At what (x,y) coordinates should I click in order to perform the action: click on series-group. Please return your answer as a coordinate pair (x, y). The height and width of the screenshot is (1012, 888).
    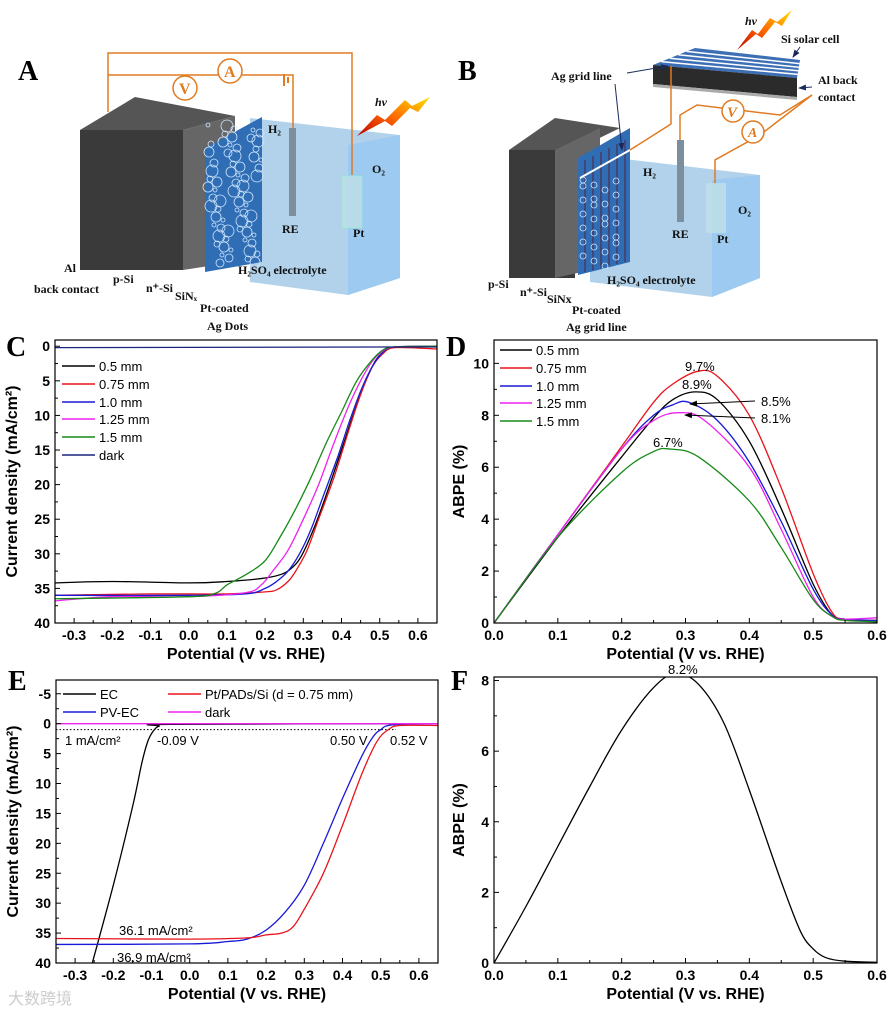
    Looking at the image, I should click on (246, 473).